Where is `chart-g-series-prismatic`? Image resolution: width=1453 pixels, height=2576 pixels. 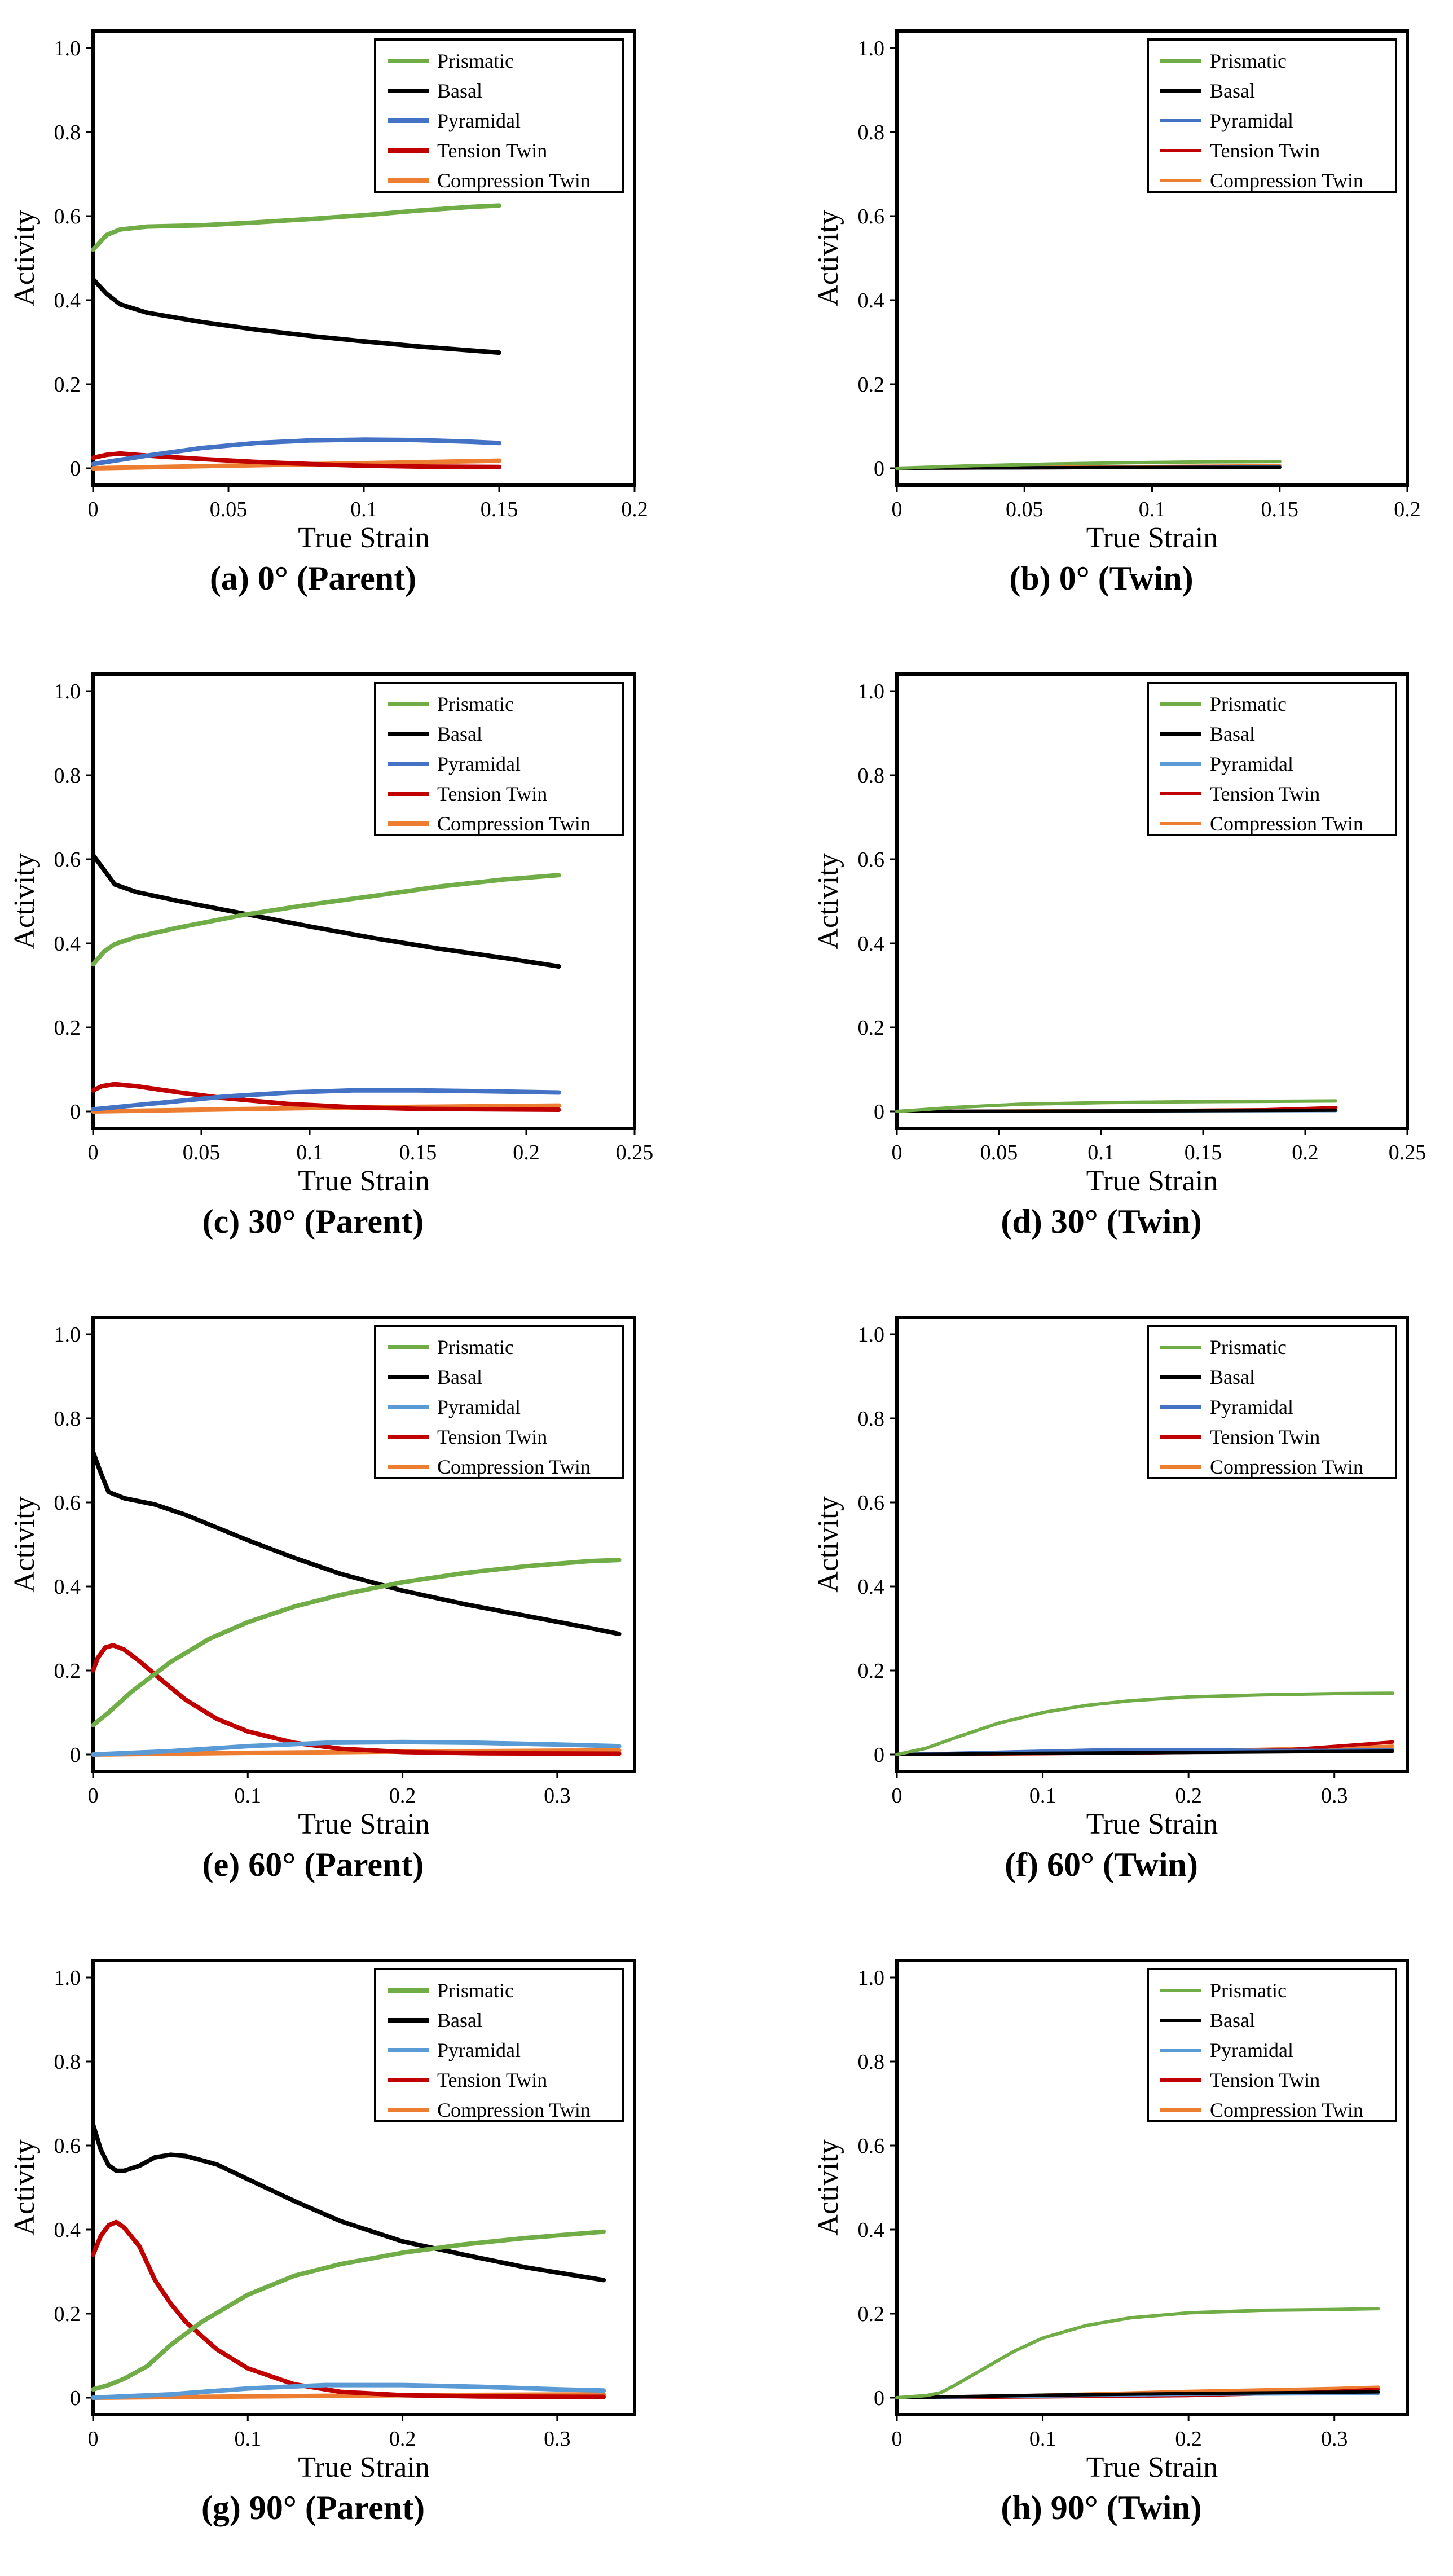 chart-g-series-prismatic is located at coordinates (348, 2310).